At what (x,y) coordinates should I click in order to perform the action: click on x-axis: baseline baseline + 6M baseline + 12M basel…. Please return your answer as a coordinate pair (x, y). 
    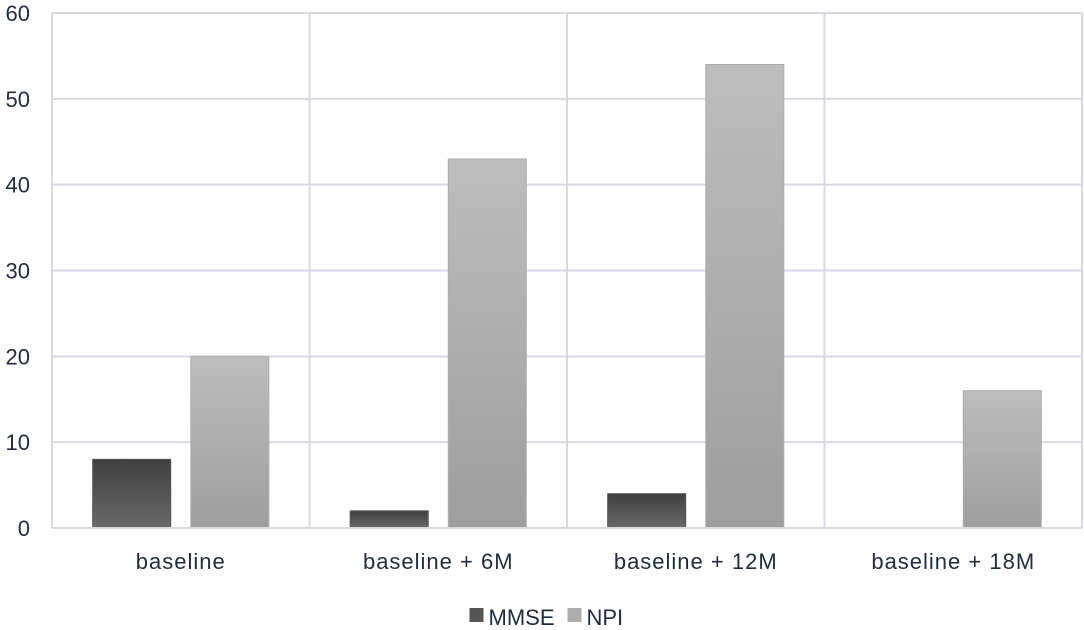
    Looking at the image, I should click on (567, 550).